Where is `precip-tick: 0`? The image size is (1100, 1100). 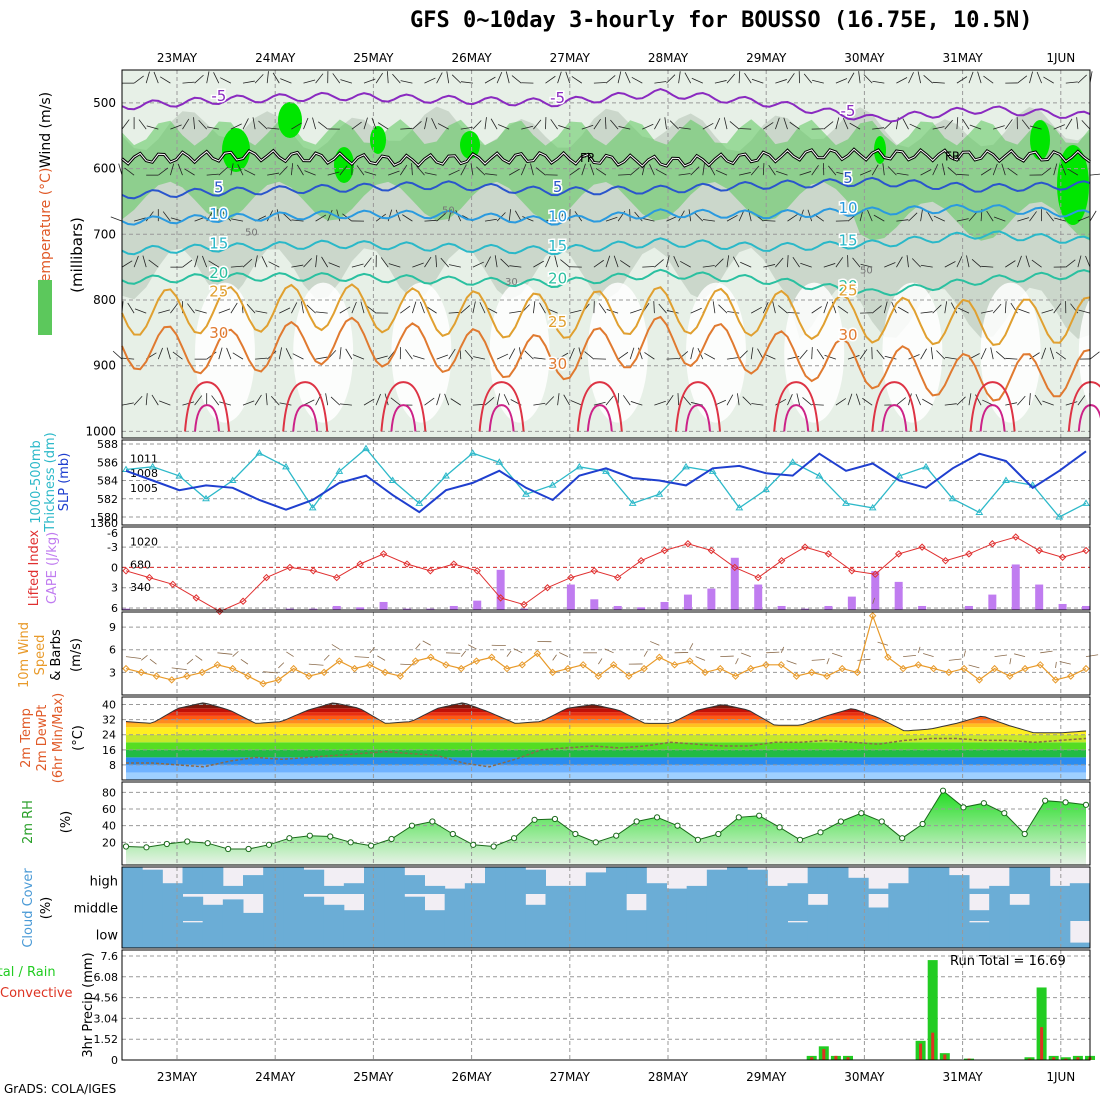
precip-tick: 0 is located at coordinates (114, 1060).